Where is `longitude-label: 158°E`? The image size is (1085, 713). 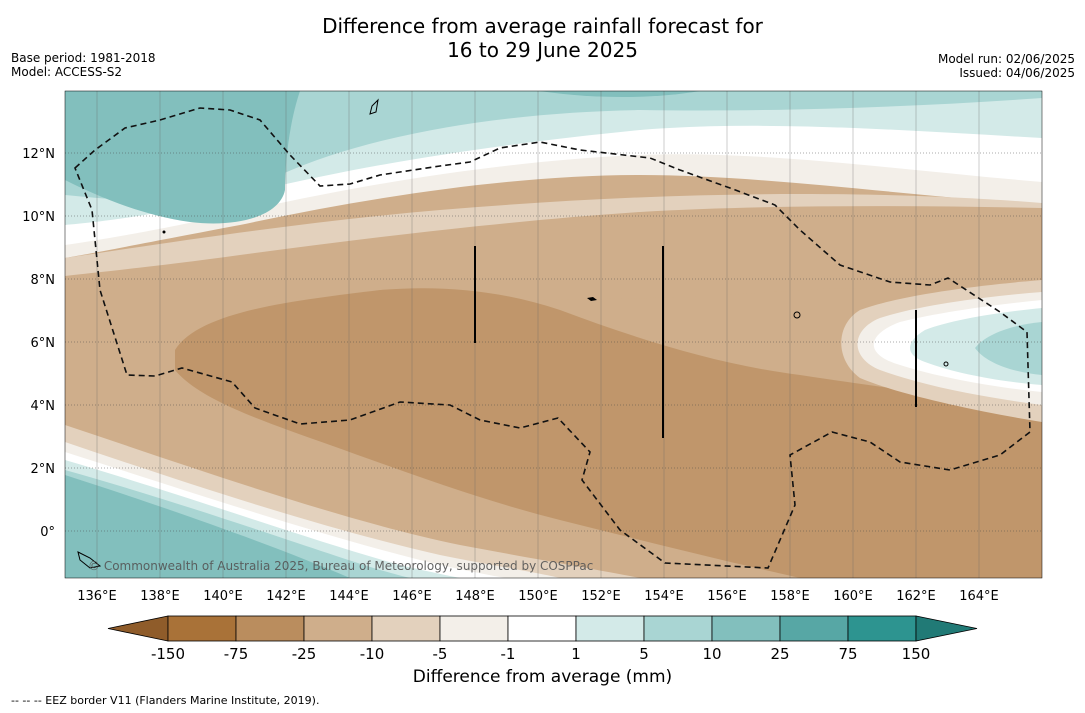
longitude-label: 158°E is located at coordinates (790, 596).